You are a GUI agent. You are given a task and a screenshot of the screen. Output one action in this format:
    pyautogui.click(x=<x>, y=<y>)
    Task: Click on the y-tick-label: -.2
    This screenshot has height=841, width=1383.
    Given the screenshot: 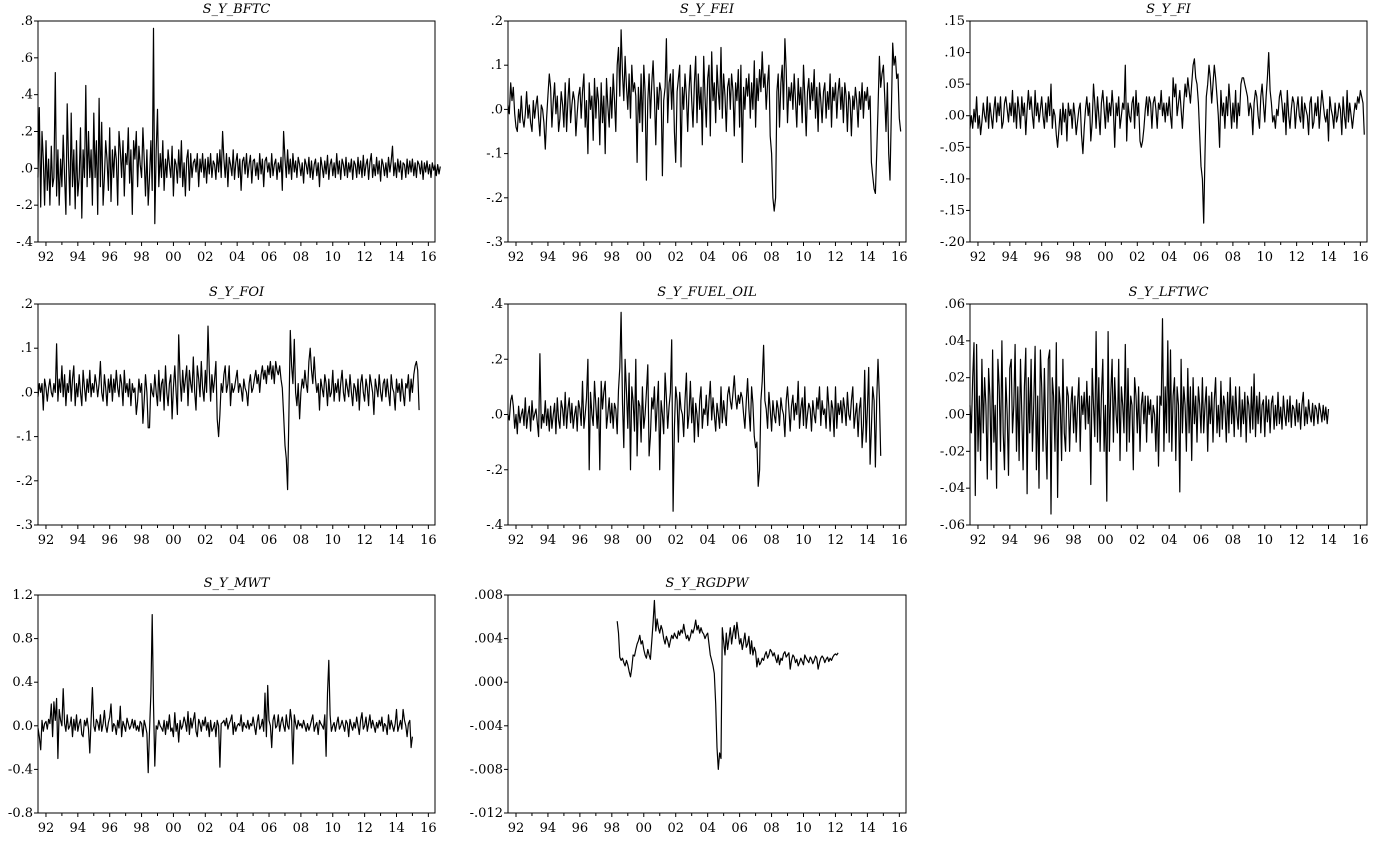 What is the action you would take?
    pyautogui.click(x=494, y=470)
    